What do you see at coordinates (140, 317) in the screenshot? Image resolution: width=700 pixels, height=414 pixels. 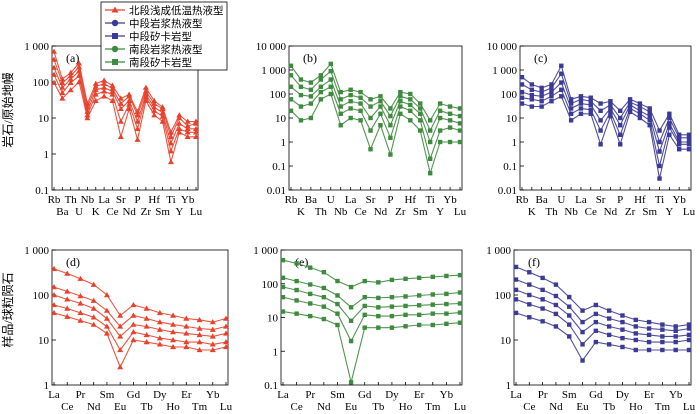 I see `plot-frame` at bounding box center [140, 317].